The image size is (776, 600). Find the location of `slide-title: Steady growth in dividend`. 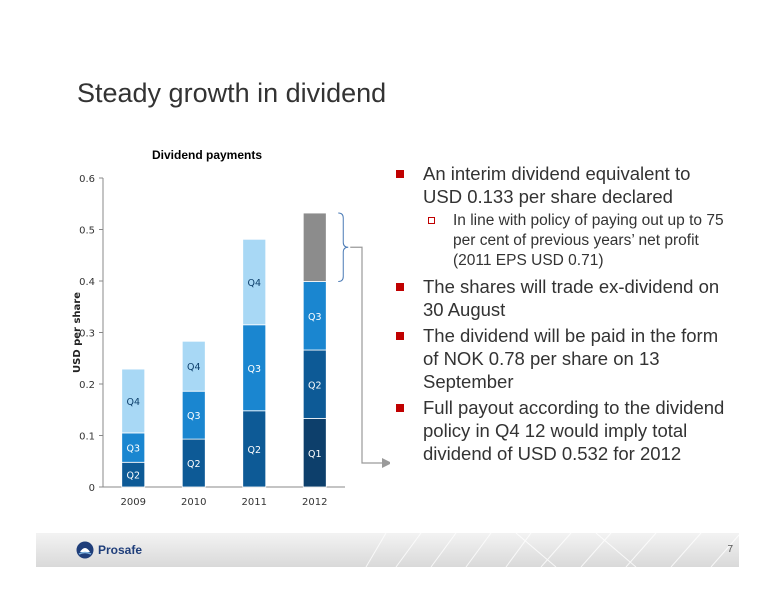

slide-title: Steady growth in dividend is located at coordinates (232, 93).